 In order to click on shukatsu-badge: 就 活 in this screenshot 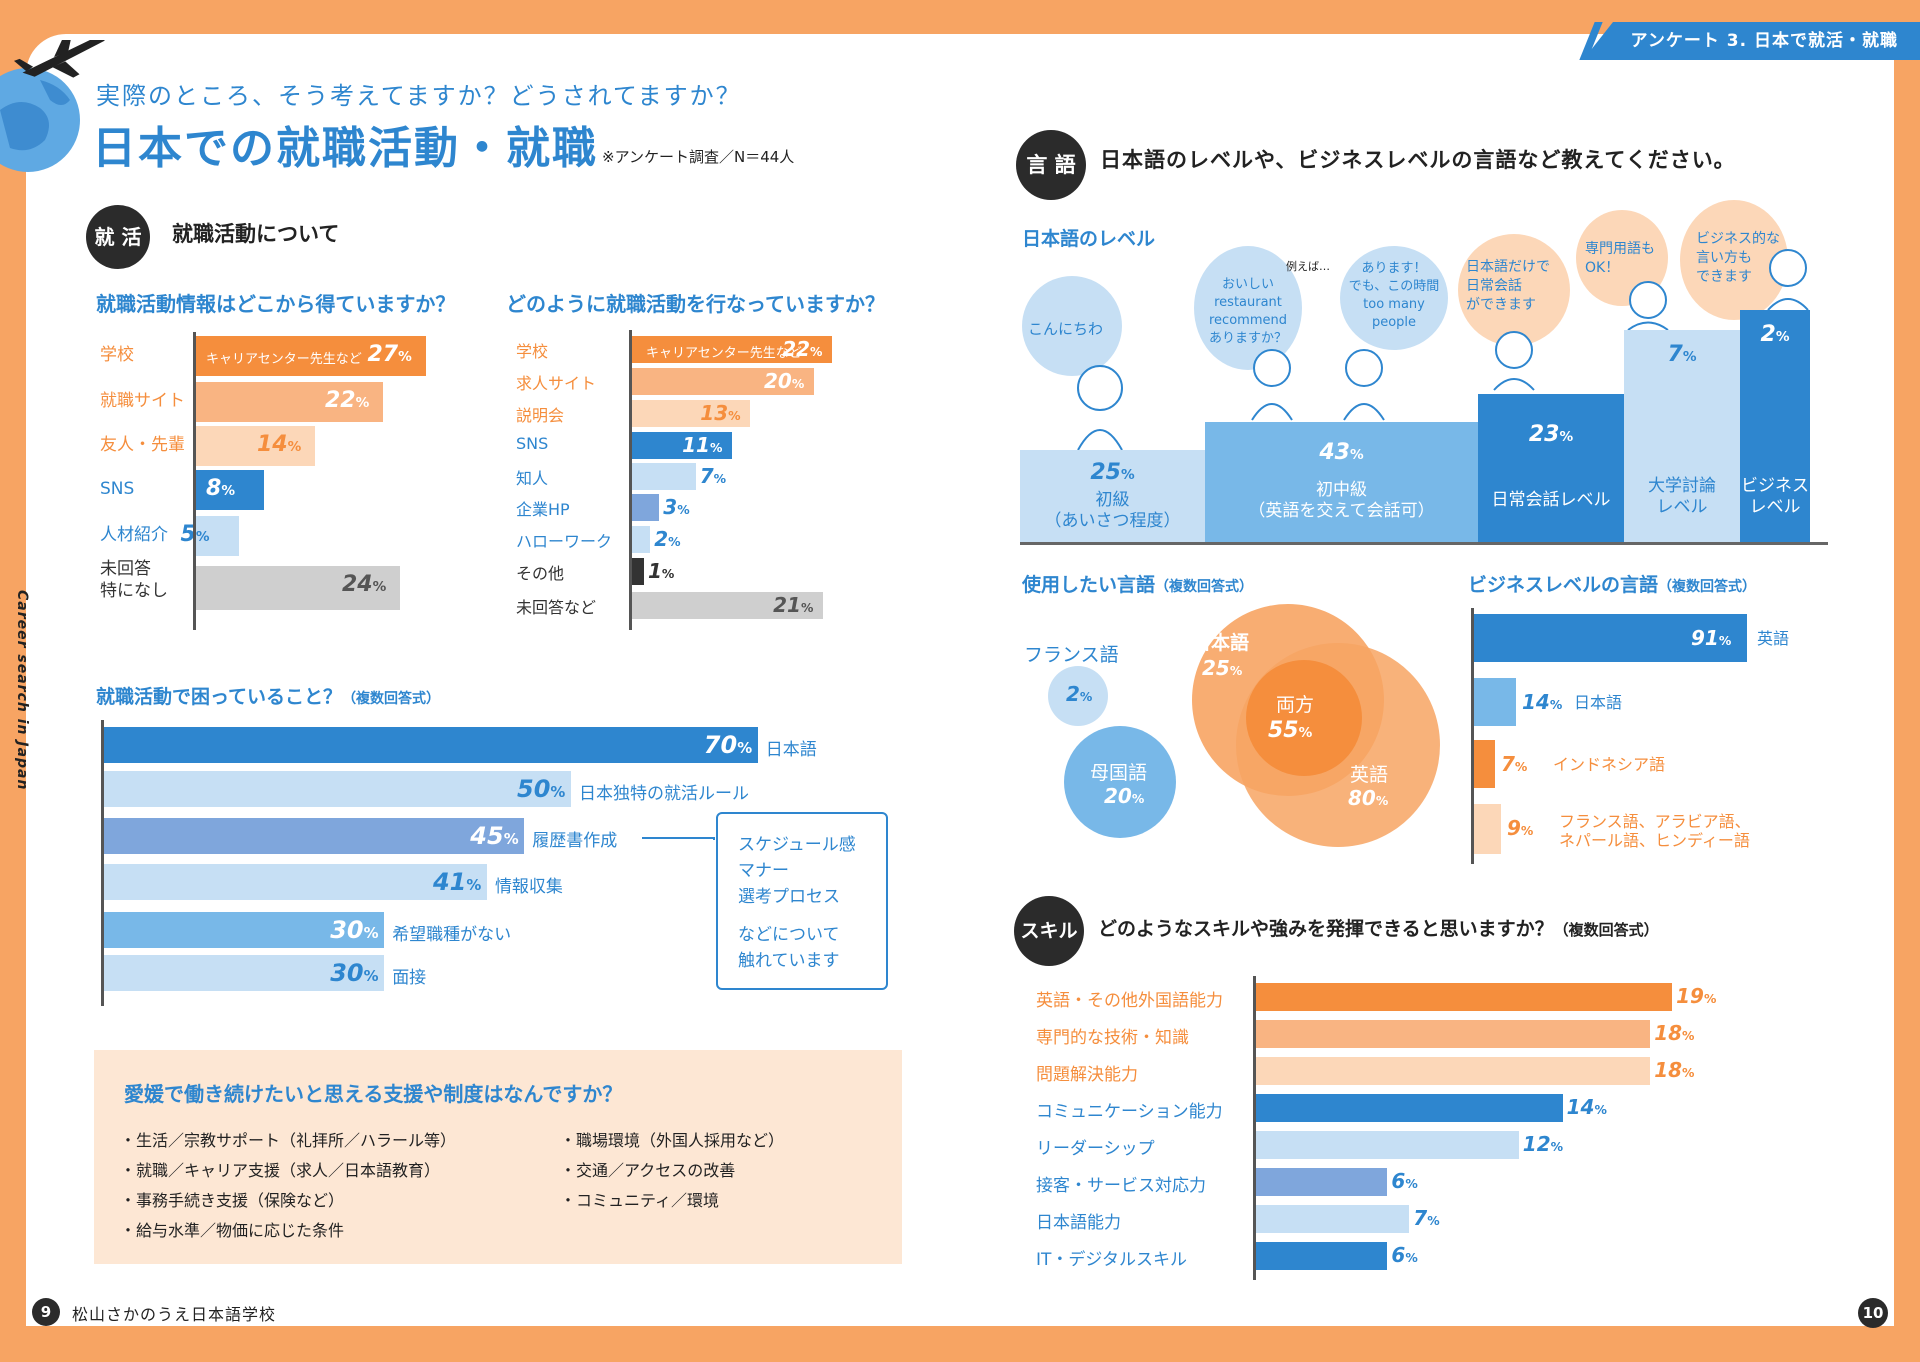, I will do `click(118, 237)`.